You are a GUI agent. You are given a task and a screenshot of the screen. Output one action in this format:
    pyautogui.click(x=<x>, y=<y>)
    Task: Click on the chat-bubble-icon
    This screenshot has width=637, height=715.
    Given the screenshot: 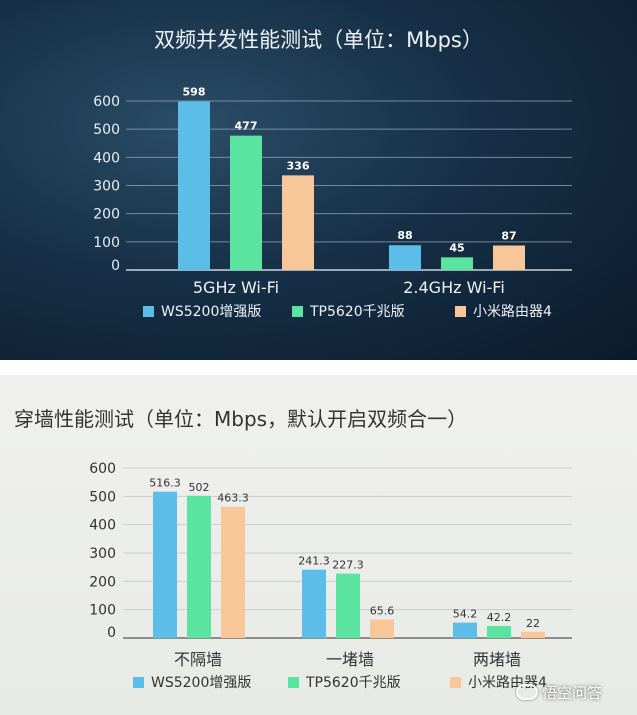 What is the action you would take?
    pyautogui.click(x=527, y=692)
    